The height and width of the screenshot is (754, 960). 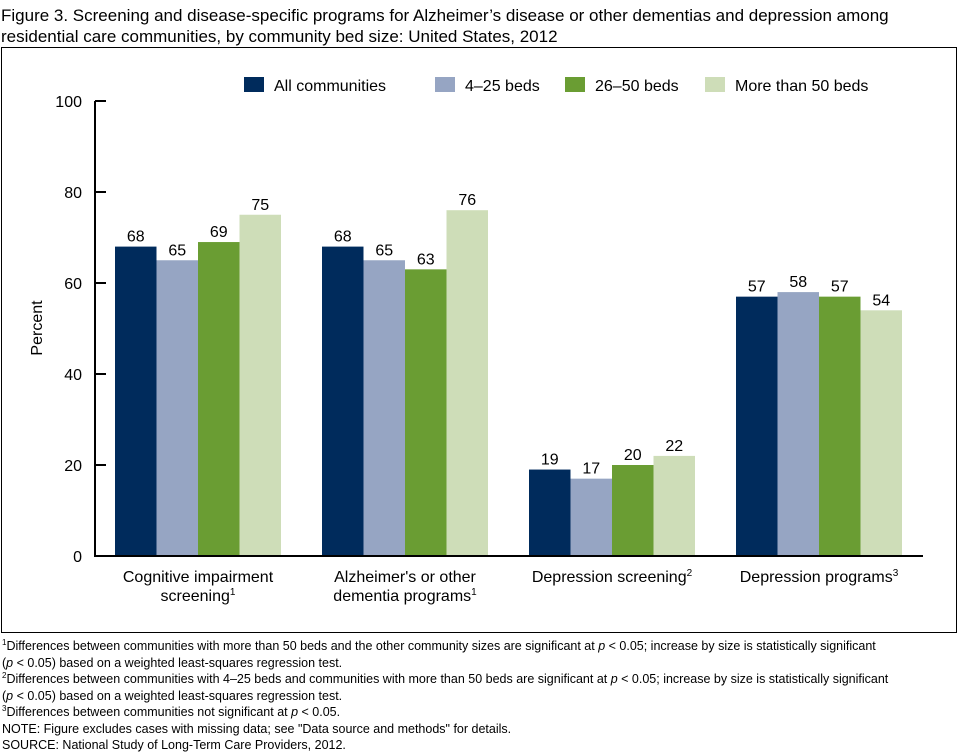 What do you see at coordinates (637, 86) in the screenshot?
I see `legend-label: 26–50 beds` at bounding box center [637, 86].